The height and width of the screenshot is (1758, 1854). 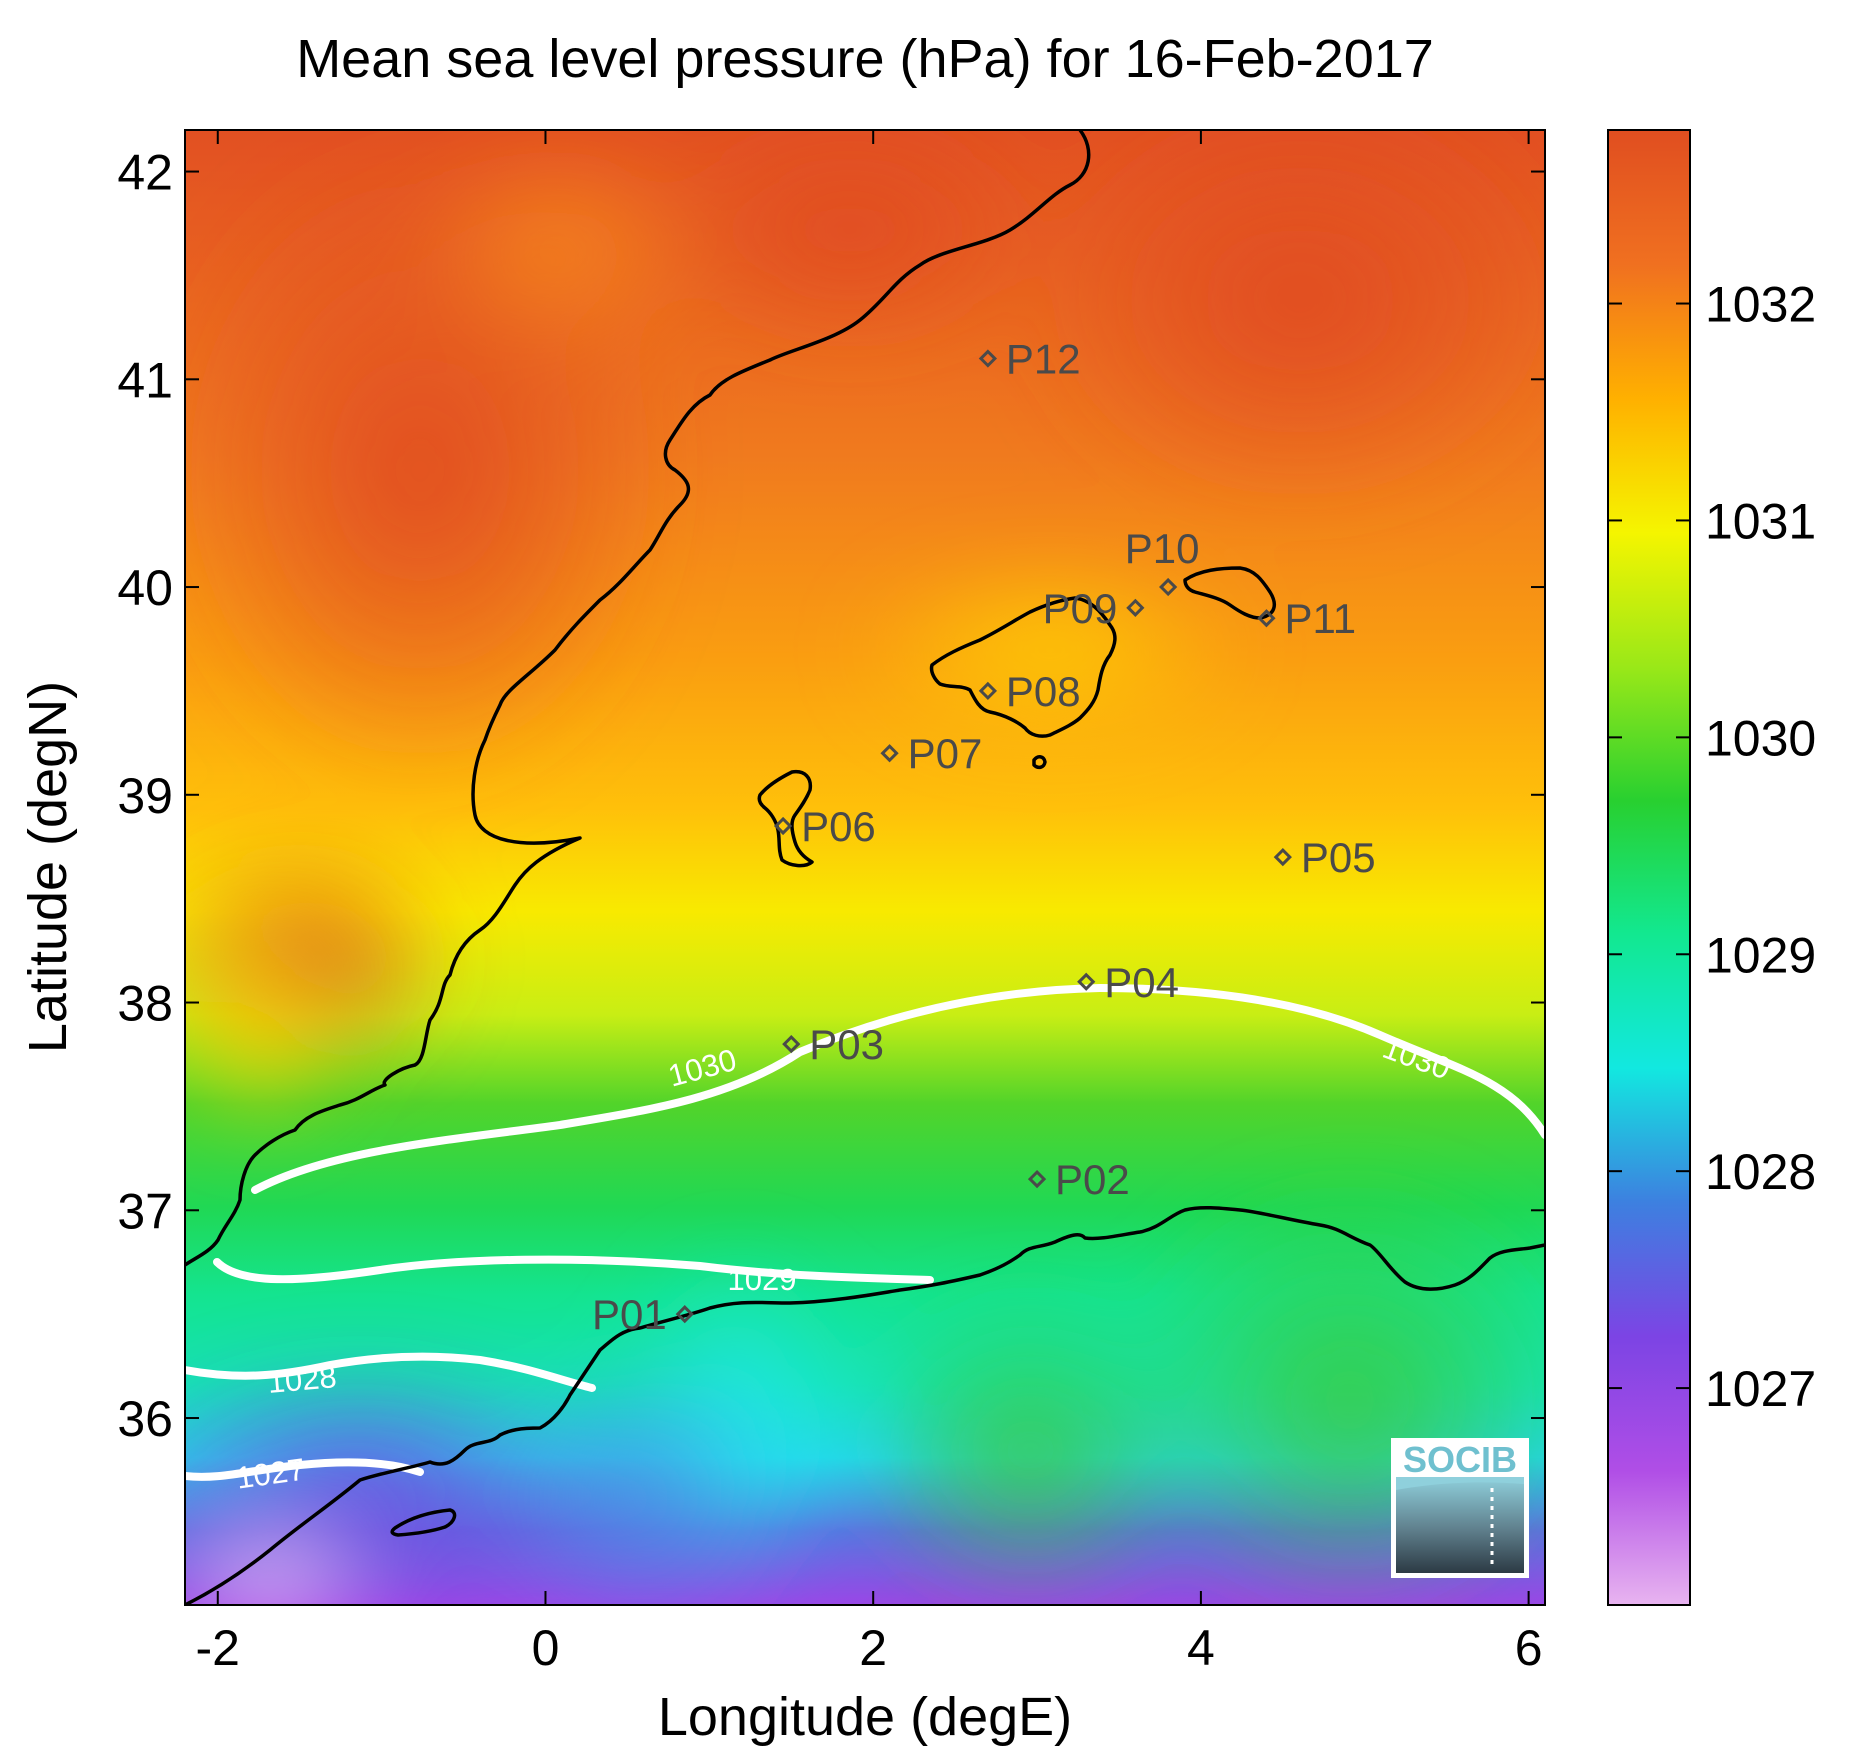 What do you see at coordinates (1760, 738) in the screenshot?
I see `colorbar-tick-label: 1030` at bounding box center [1760, 738].